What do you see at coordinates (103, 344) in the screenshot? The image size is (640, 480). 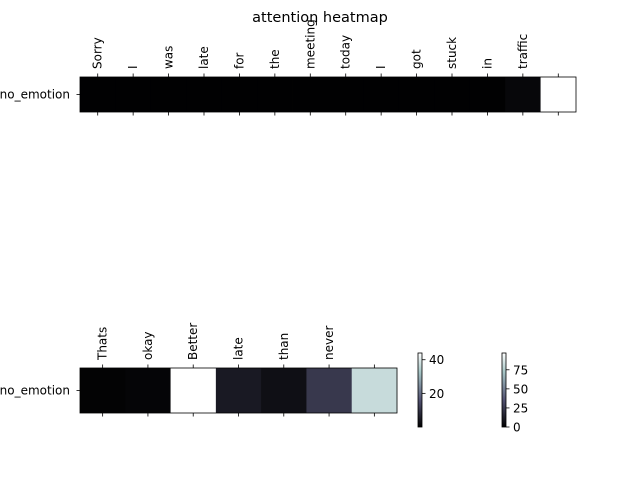 I see `x-tick-label: Thats` at bounding box center [103, 344].